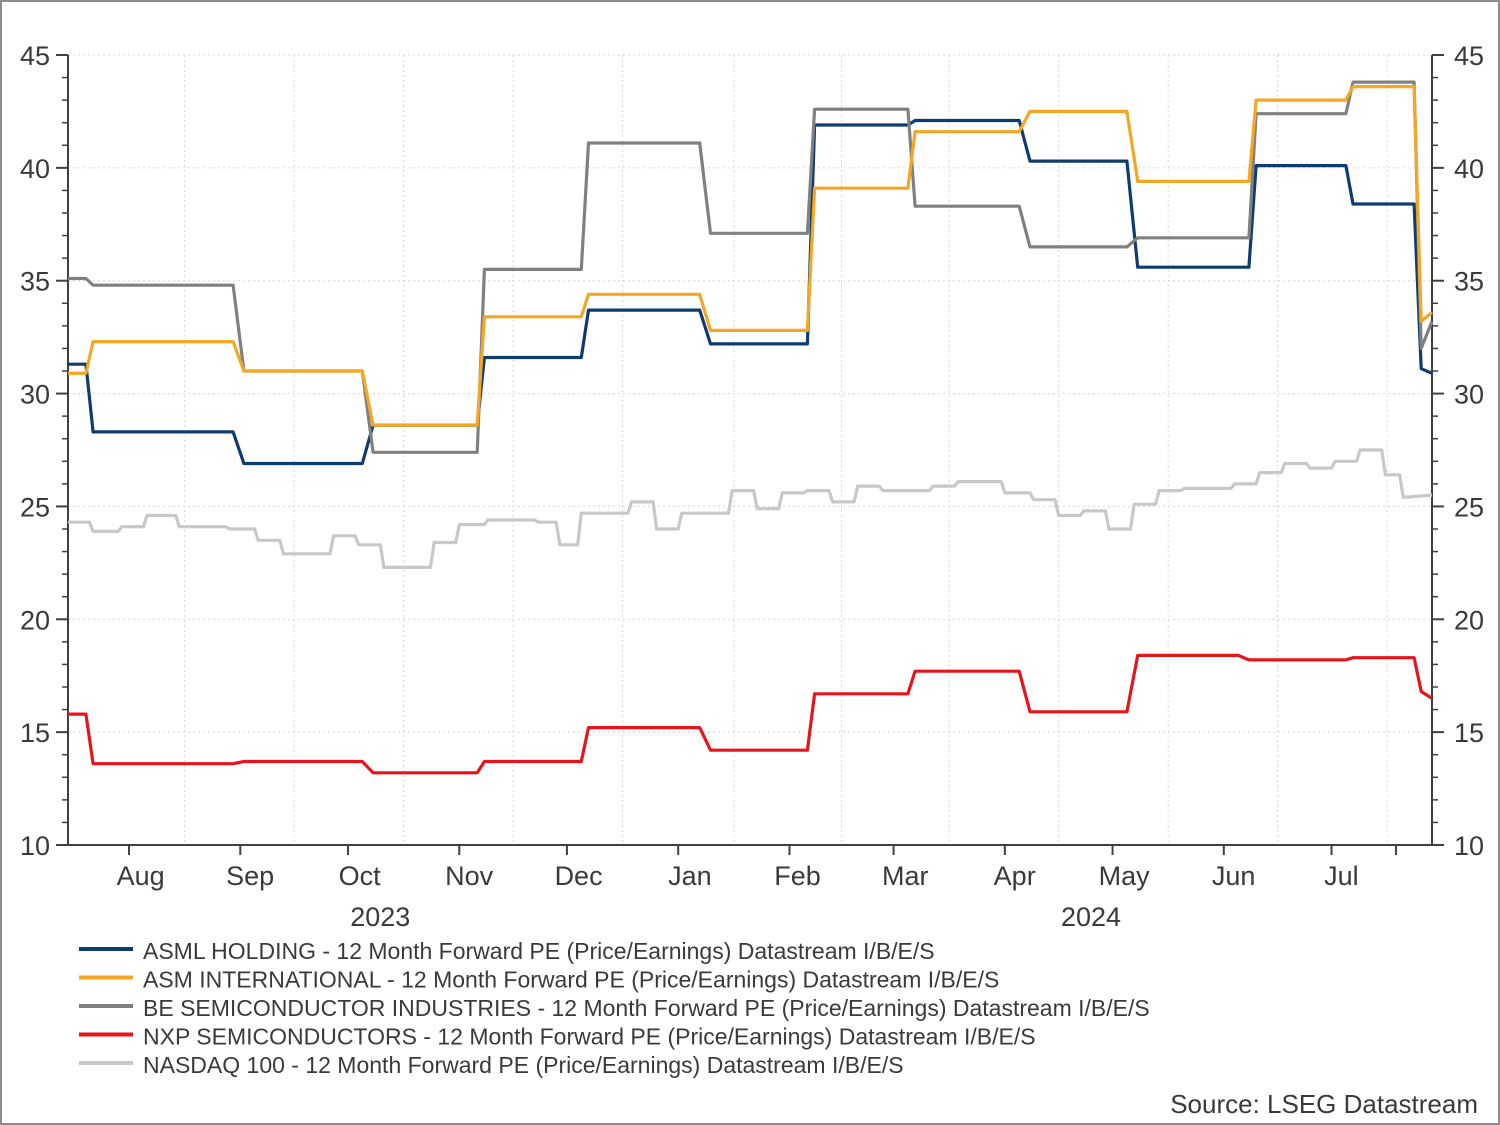  I want to click on y-tick-label-right: 10, so click(1469, 846).